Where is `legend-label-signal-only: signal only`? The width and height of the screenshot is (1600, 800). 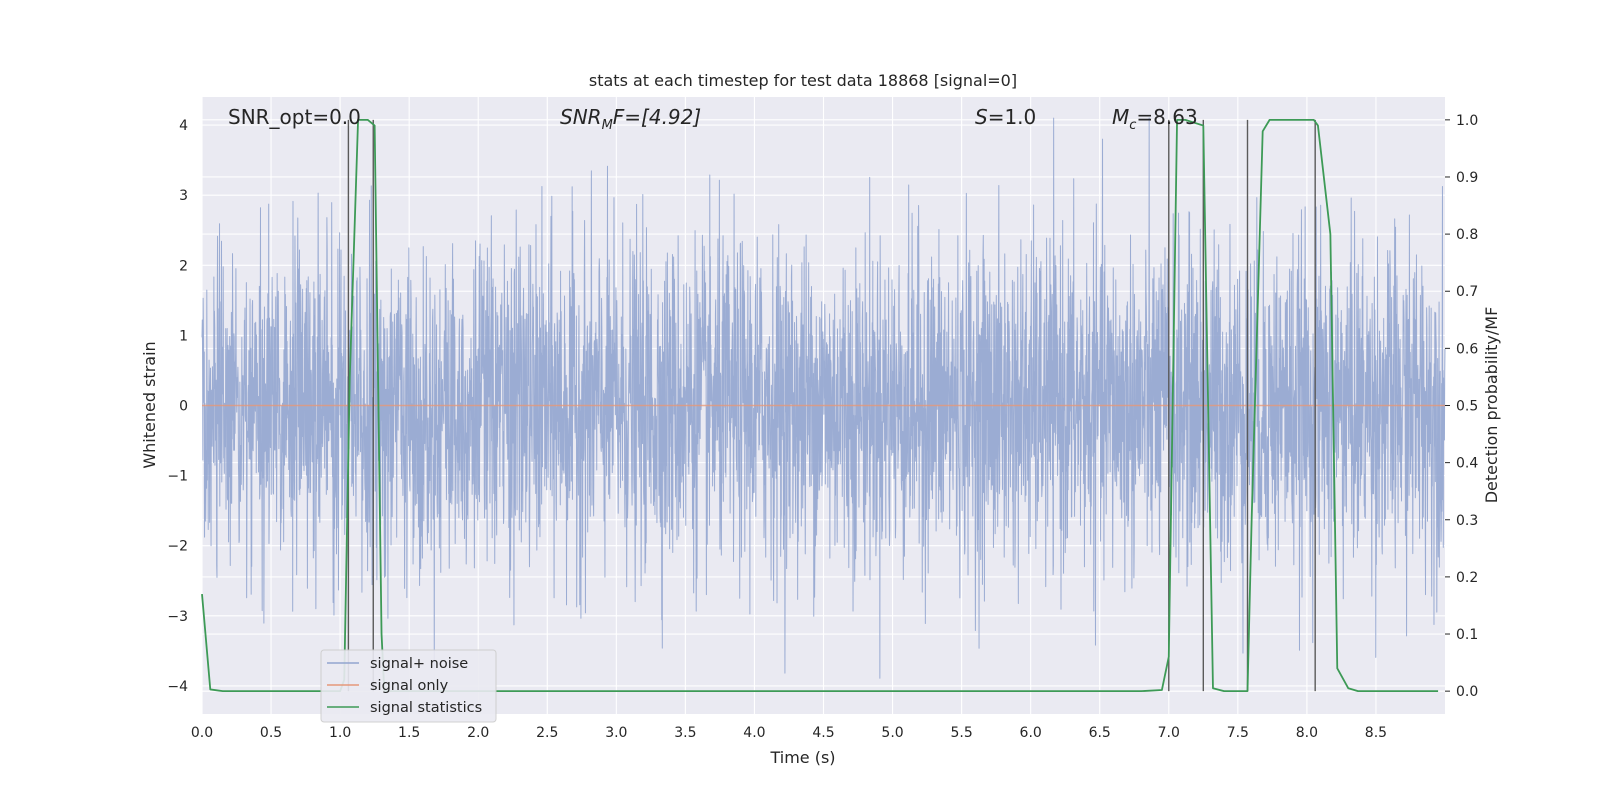 legend-label-signal-only: signal only is located at coordinates (409, 686).